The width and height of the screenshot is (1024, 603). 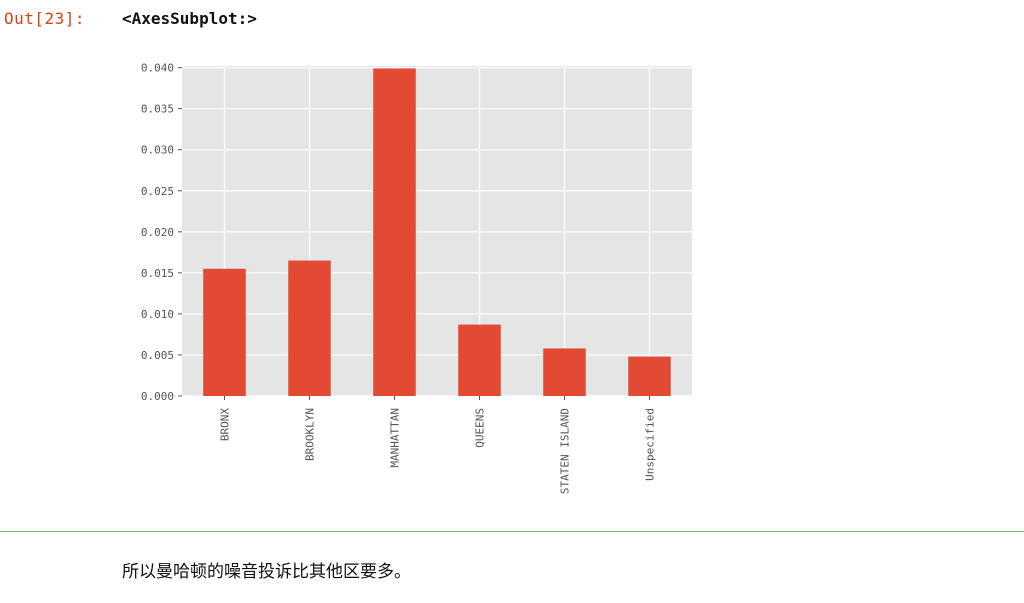 What do you see at coordinates (157, 150) in the screenshot?
I see `y-tick-label: 0.030` at bounding box center [157, 150].